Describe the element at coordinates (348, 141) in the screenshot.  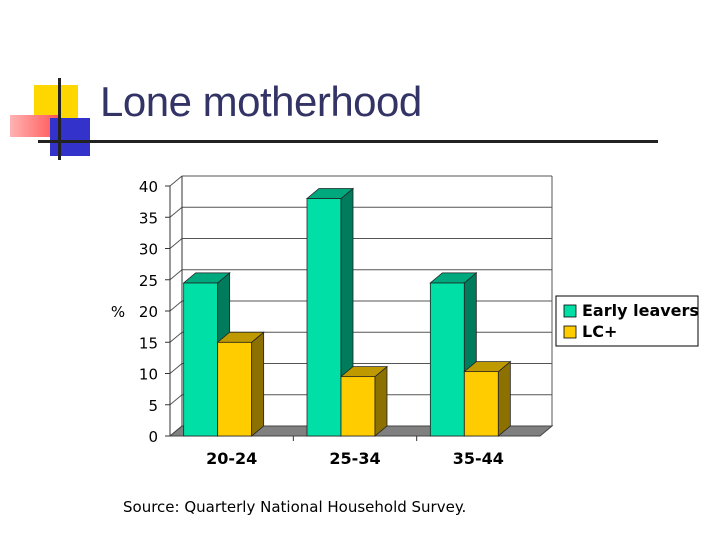
I see `title-underline` at that location.